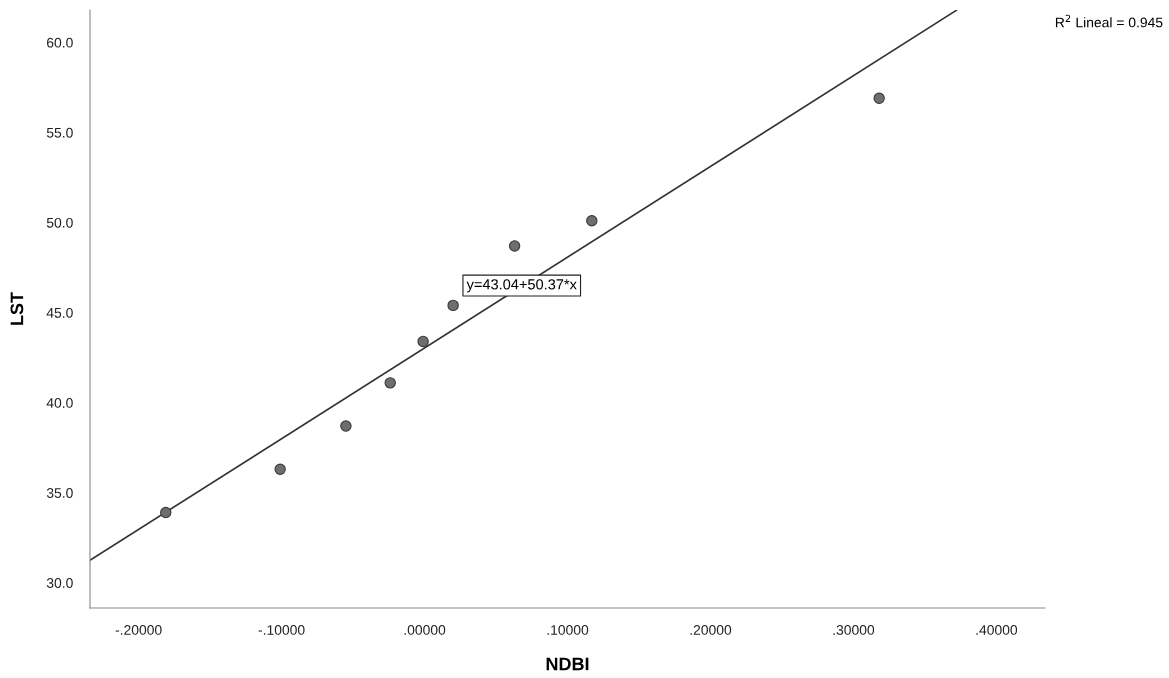 This screenshot has width=1169, height=678. Describe the element at coordinates (59, 132) in the screenshot. I see `y-tick-label: 55.0` at that location.